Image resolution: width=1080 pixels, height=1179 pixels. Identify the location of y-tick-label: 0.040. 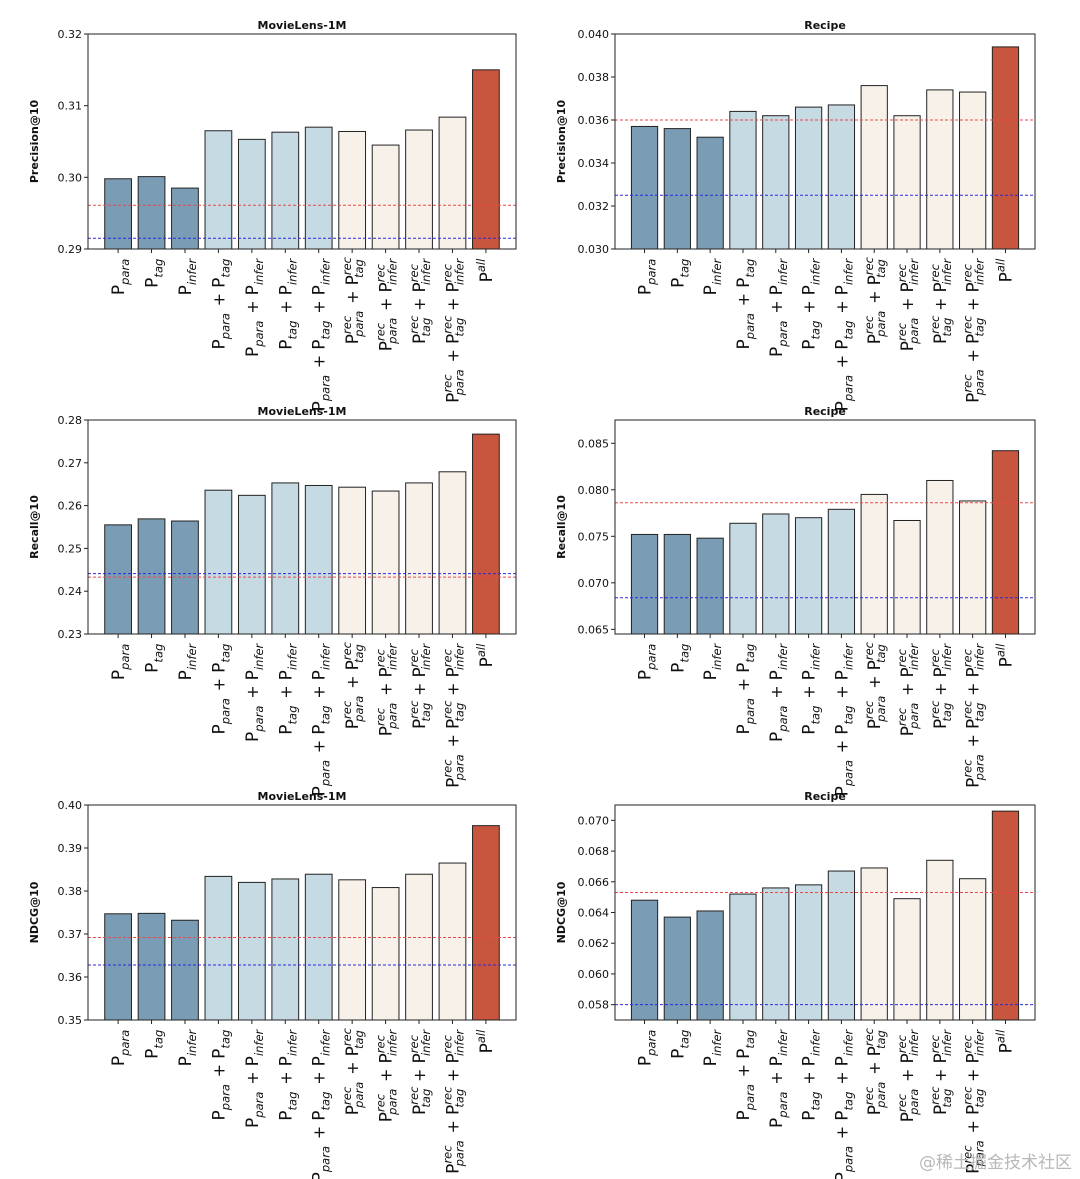
(594, 34).